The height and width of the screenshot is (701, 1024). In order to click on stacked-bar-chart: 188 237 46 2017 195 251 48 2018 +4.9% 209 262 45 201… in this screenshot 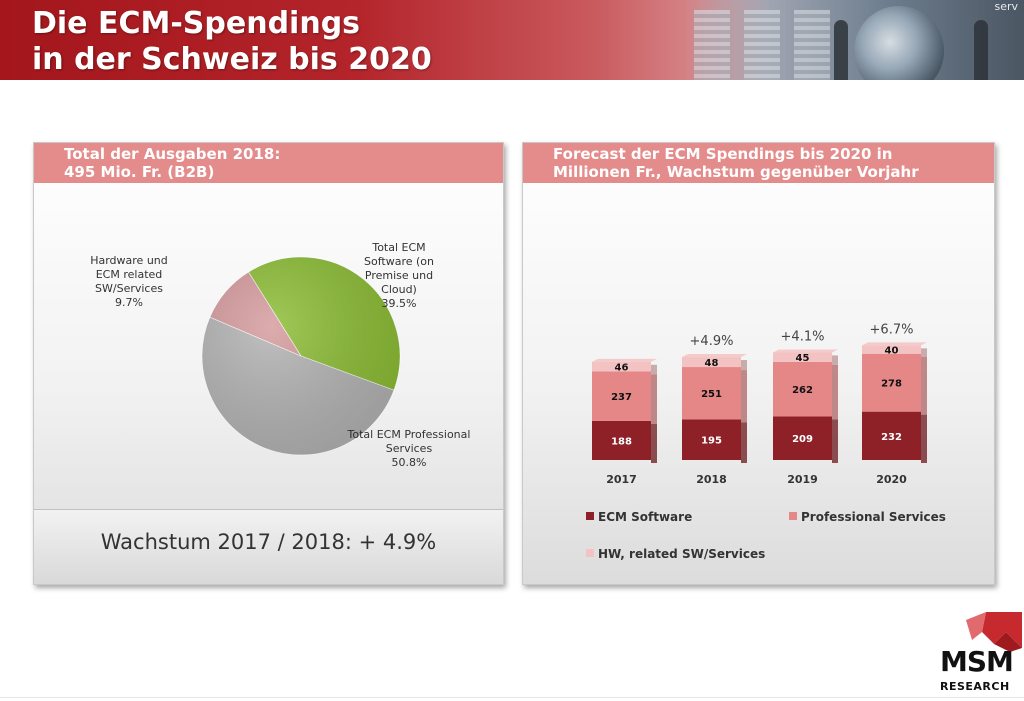, I will do `click(766, 441)`.